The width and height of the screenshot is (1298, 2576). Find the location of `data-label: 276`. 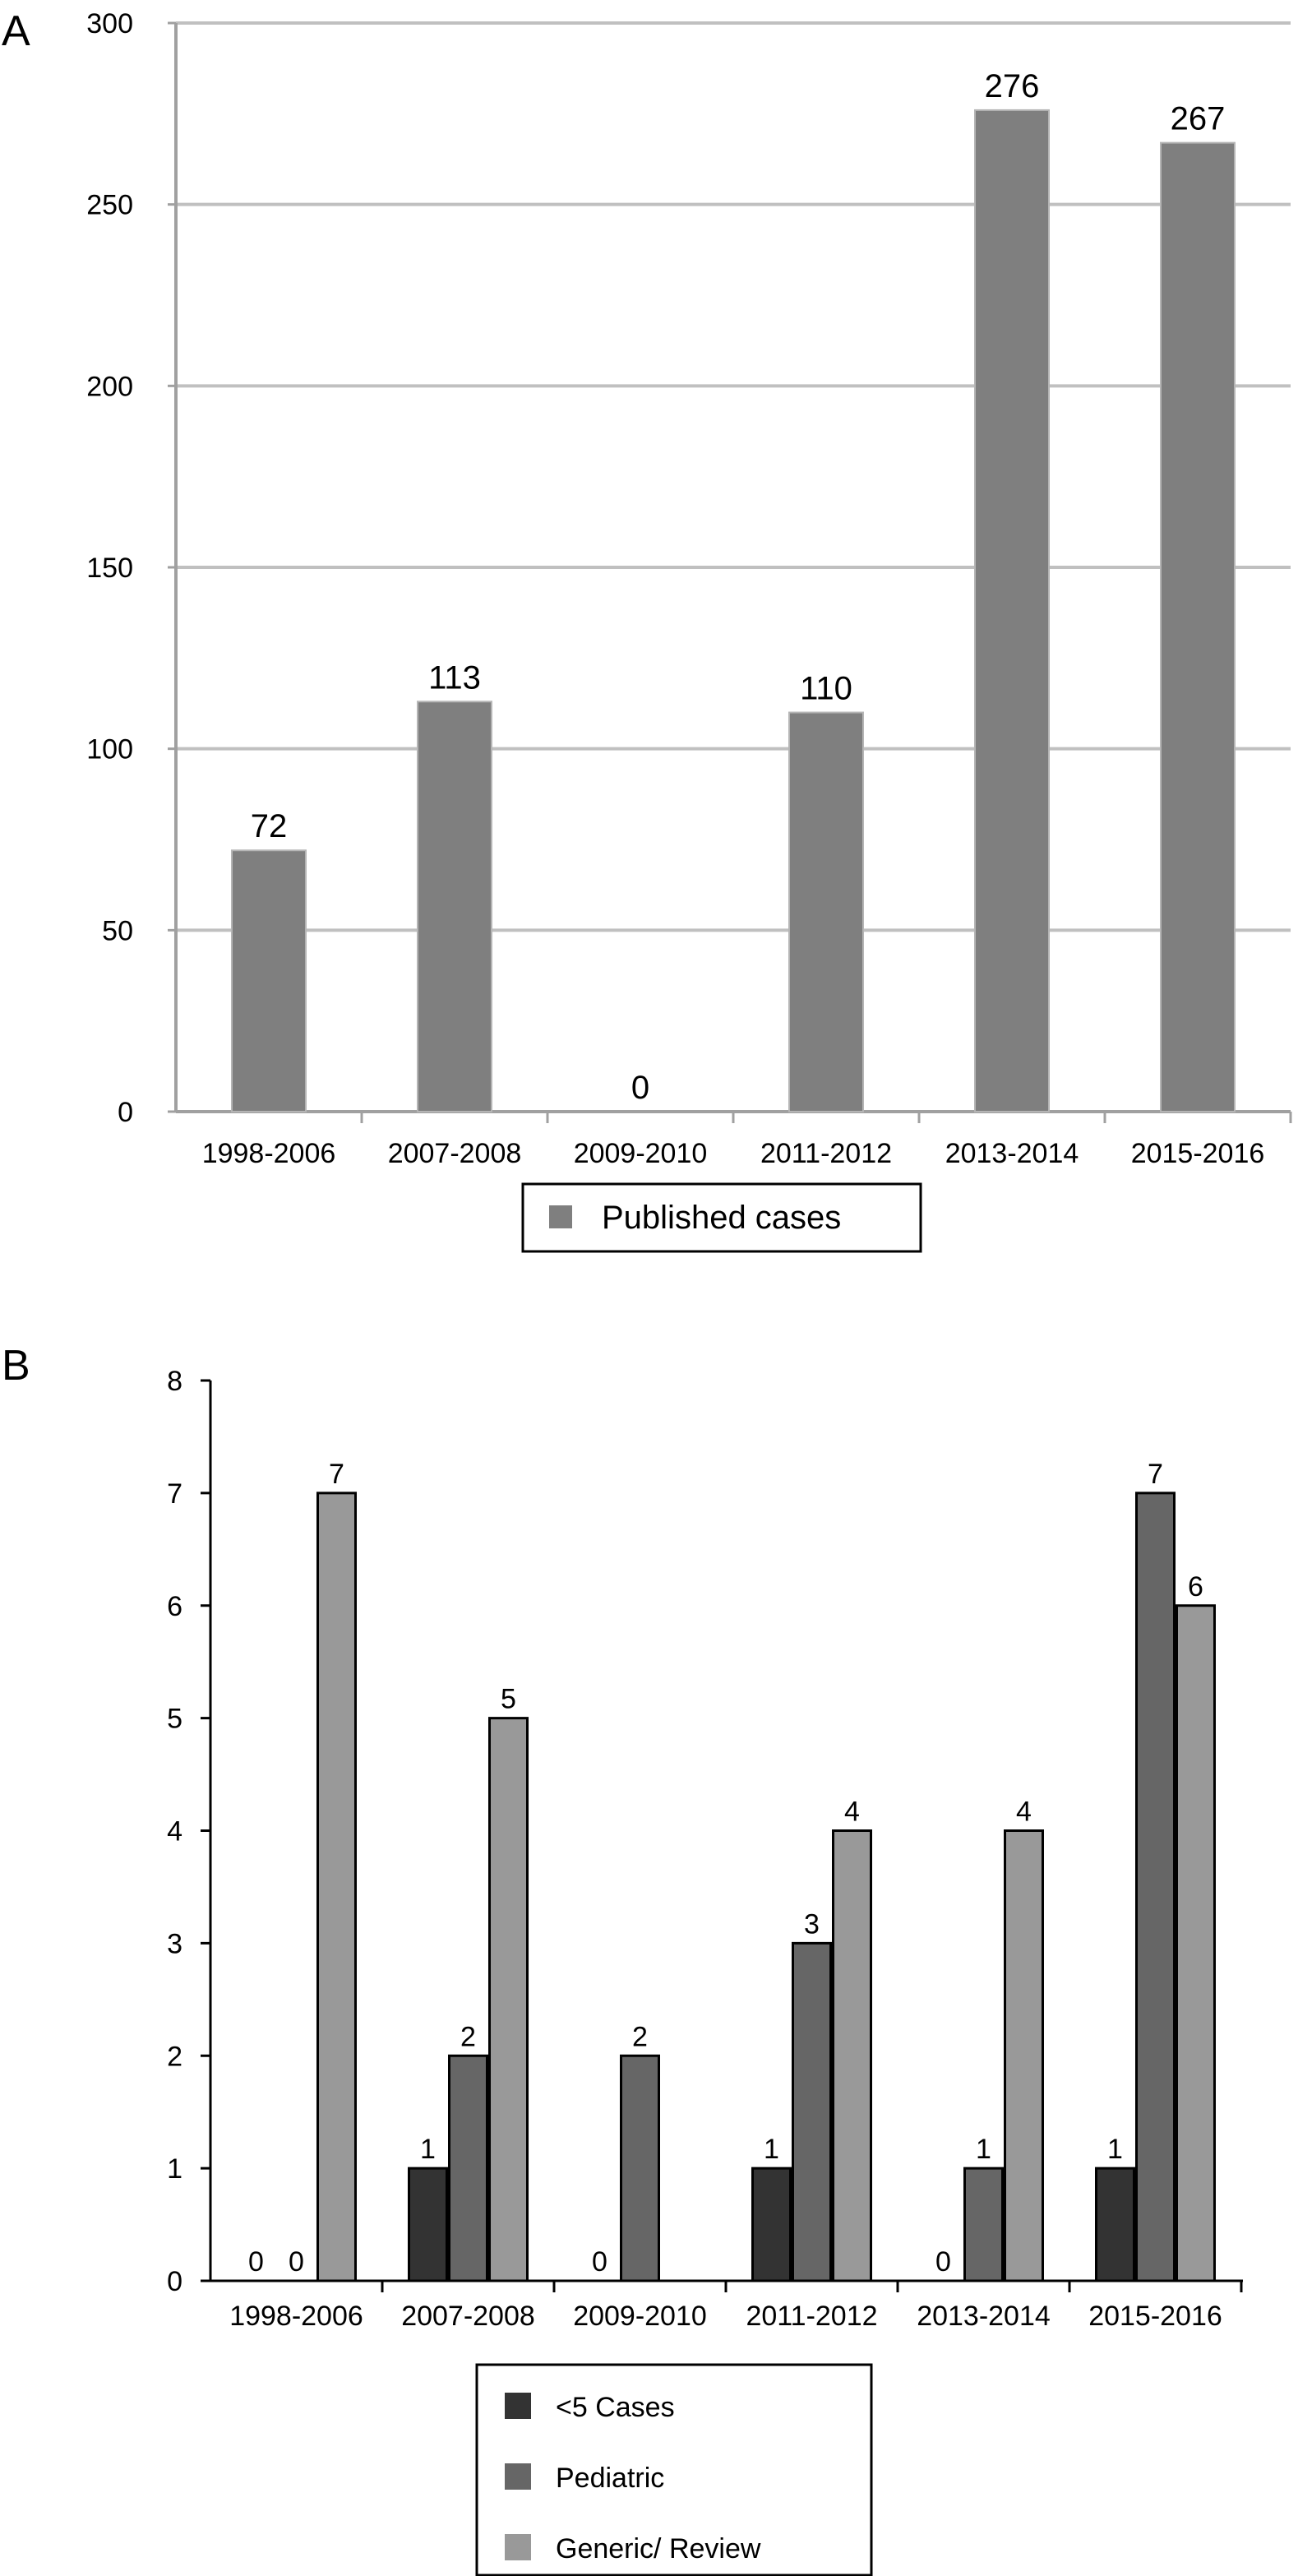

data-label: 276 is located at coordinates (1013, 86).